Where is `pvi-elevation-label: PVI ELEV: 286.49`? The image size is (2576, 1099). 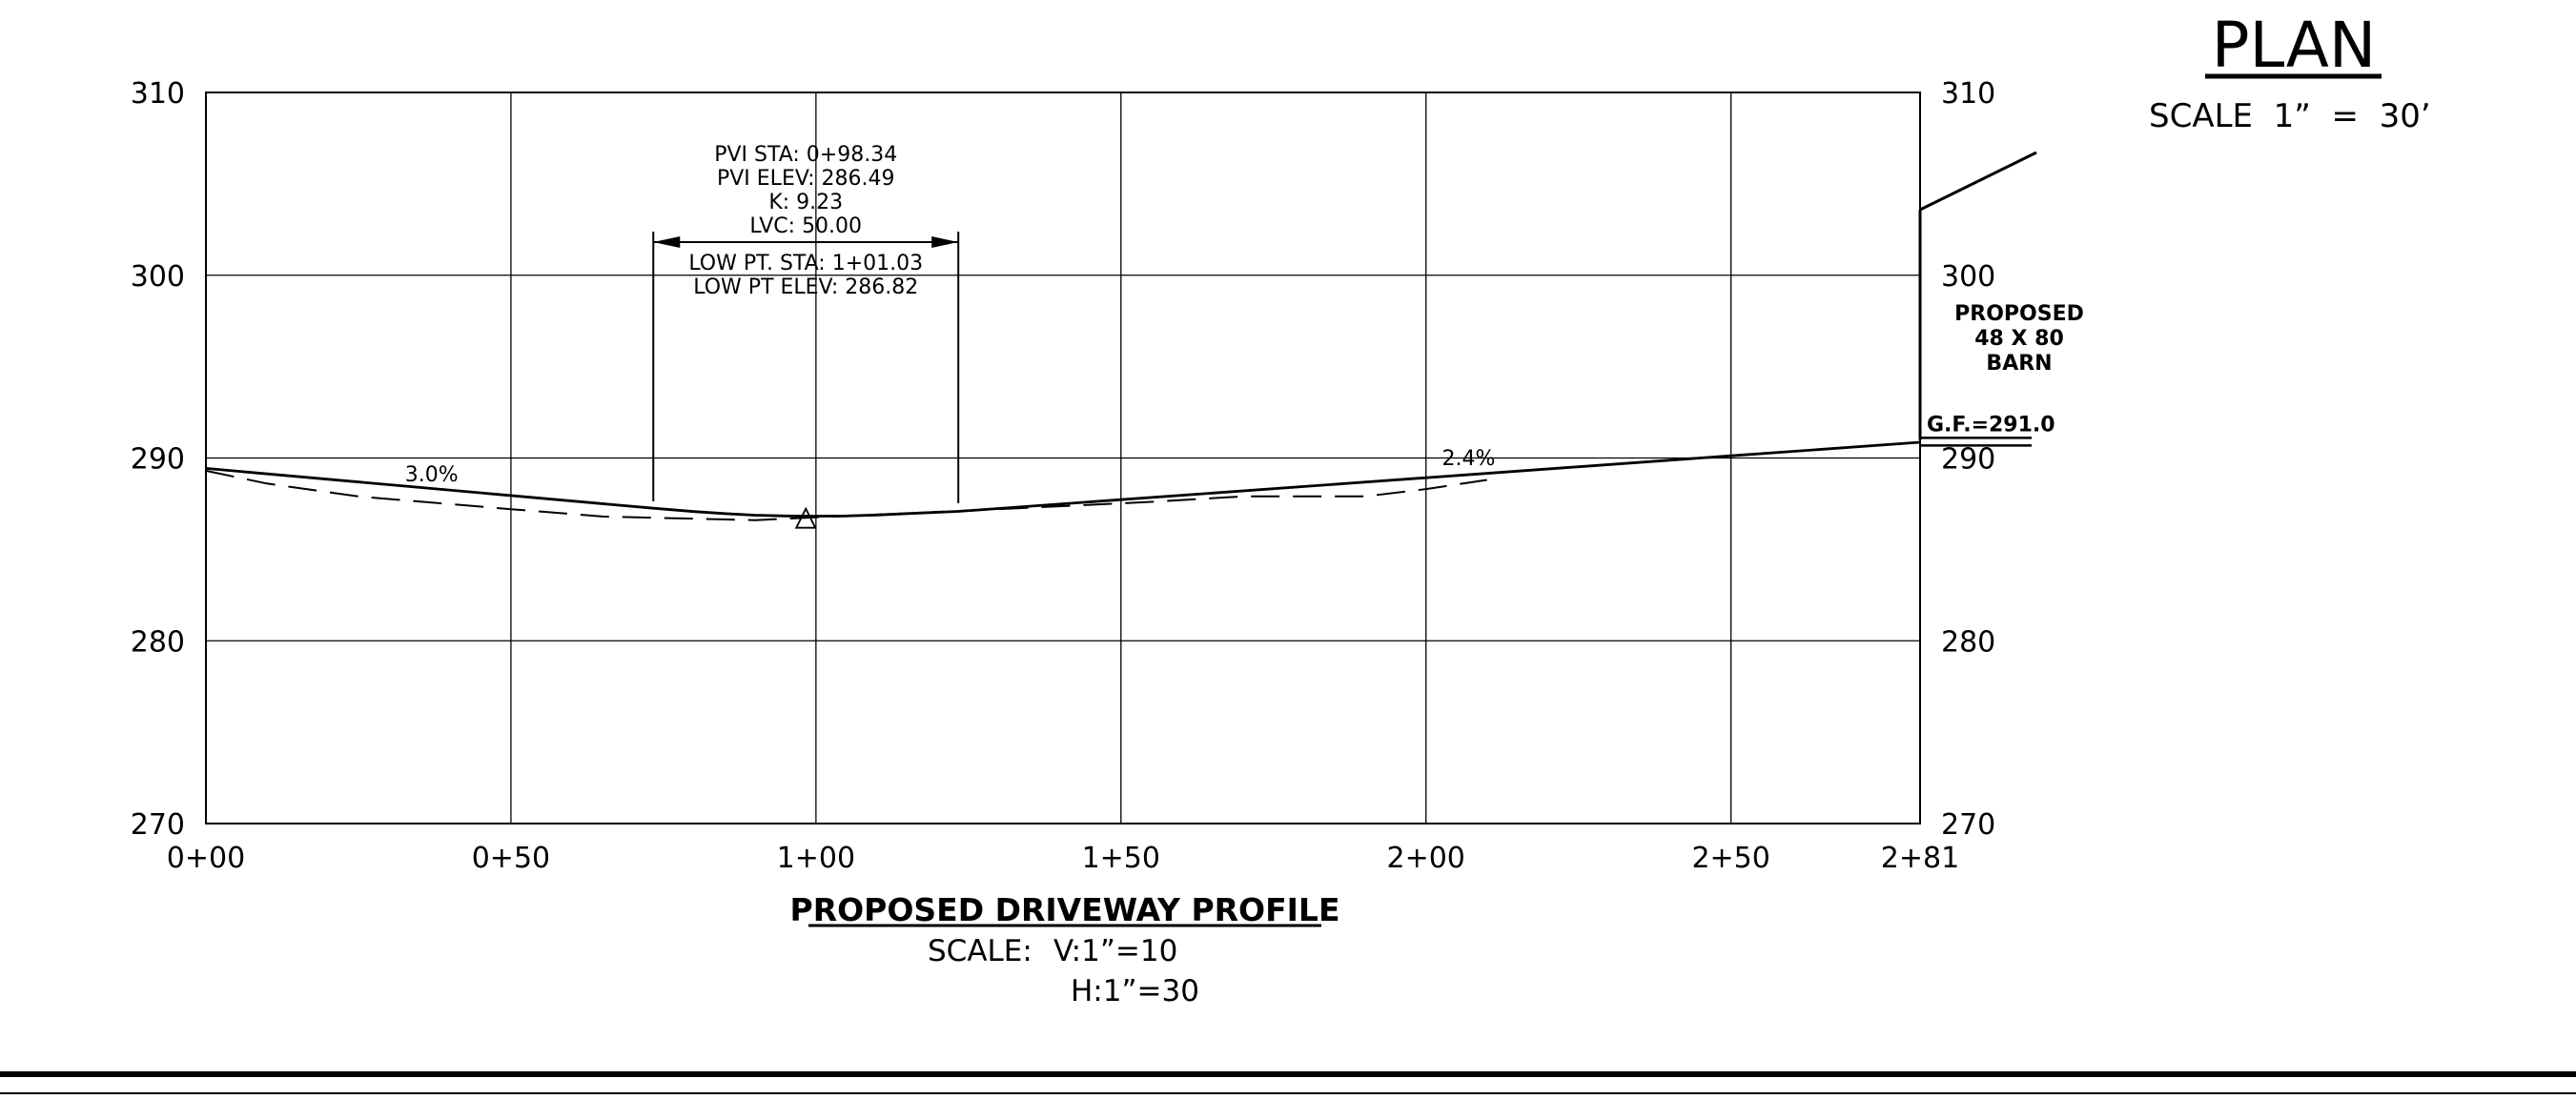 pvi-elevation-label: PVI ELEV: 286.49 is located at coordinates (806, 179).